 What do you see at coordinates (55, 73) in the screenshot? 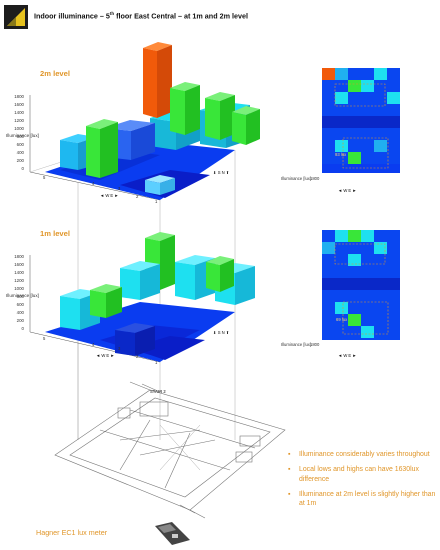
I see `level-2m-label: 2m level` at bounding box center [55, 73].